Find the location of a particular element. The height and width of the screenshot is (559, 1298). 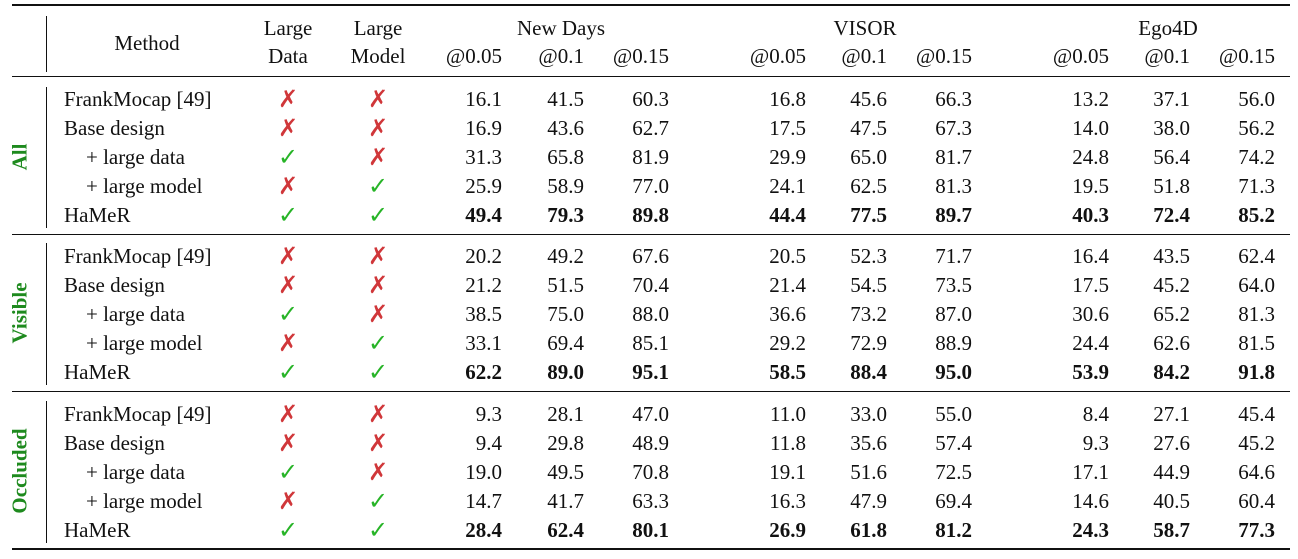

table-cell: 95.1 is located at coordinates (650, 372).